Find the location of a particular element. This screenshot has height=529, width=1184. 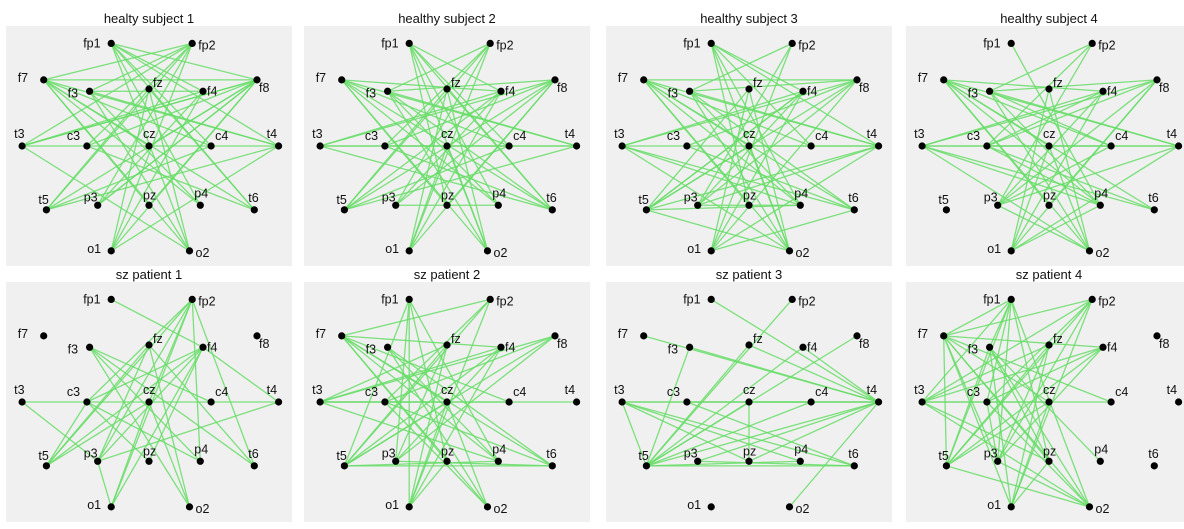

electrode-node-pz is located at coordinates (749, 461).